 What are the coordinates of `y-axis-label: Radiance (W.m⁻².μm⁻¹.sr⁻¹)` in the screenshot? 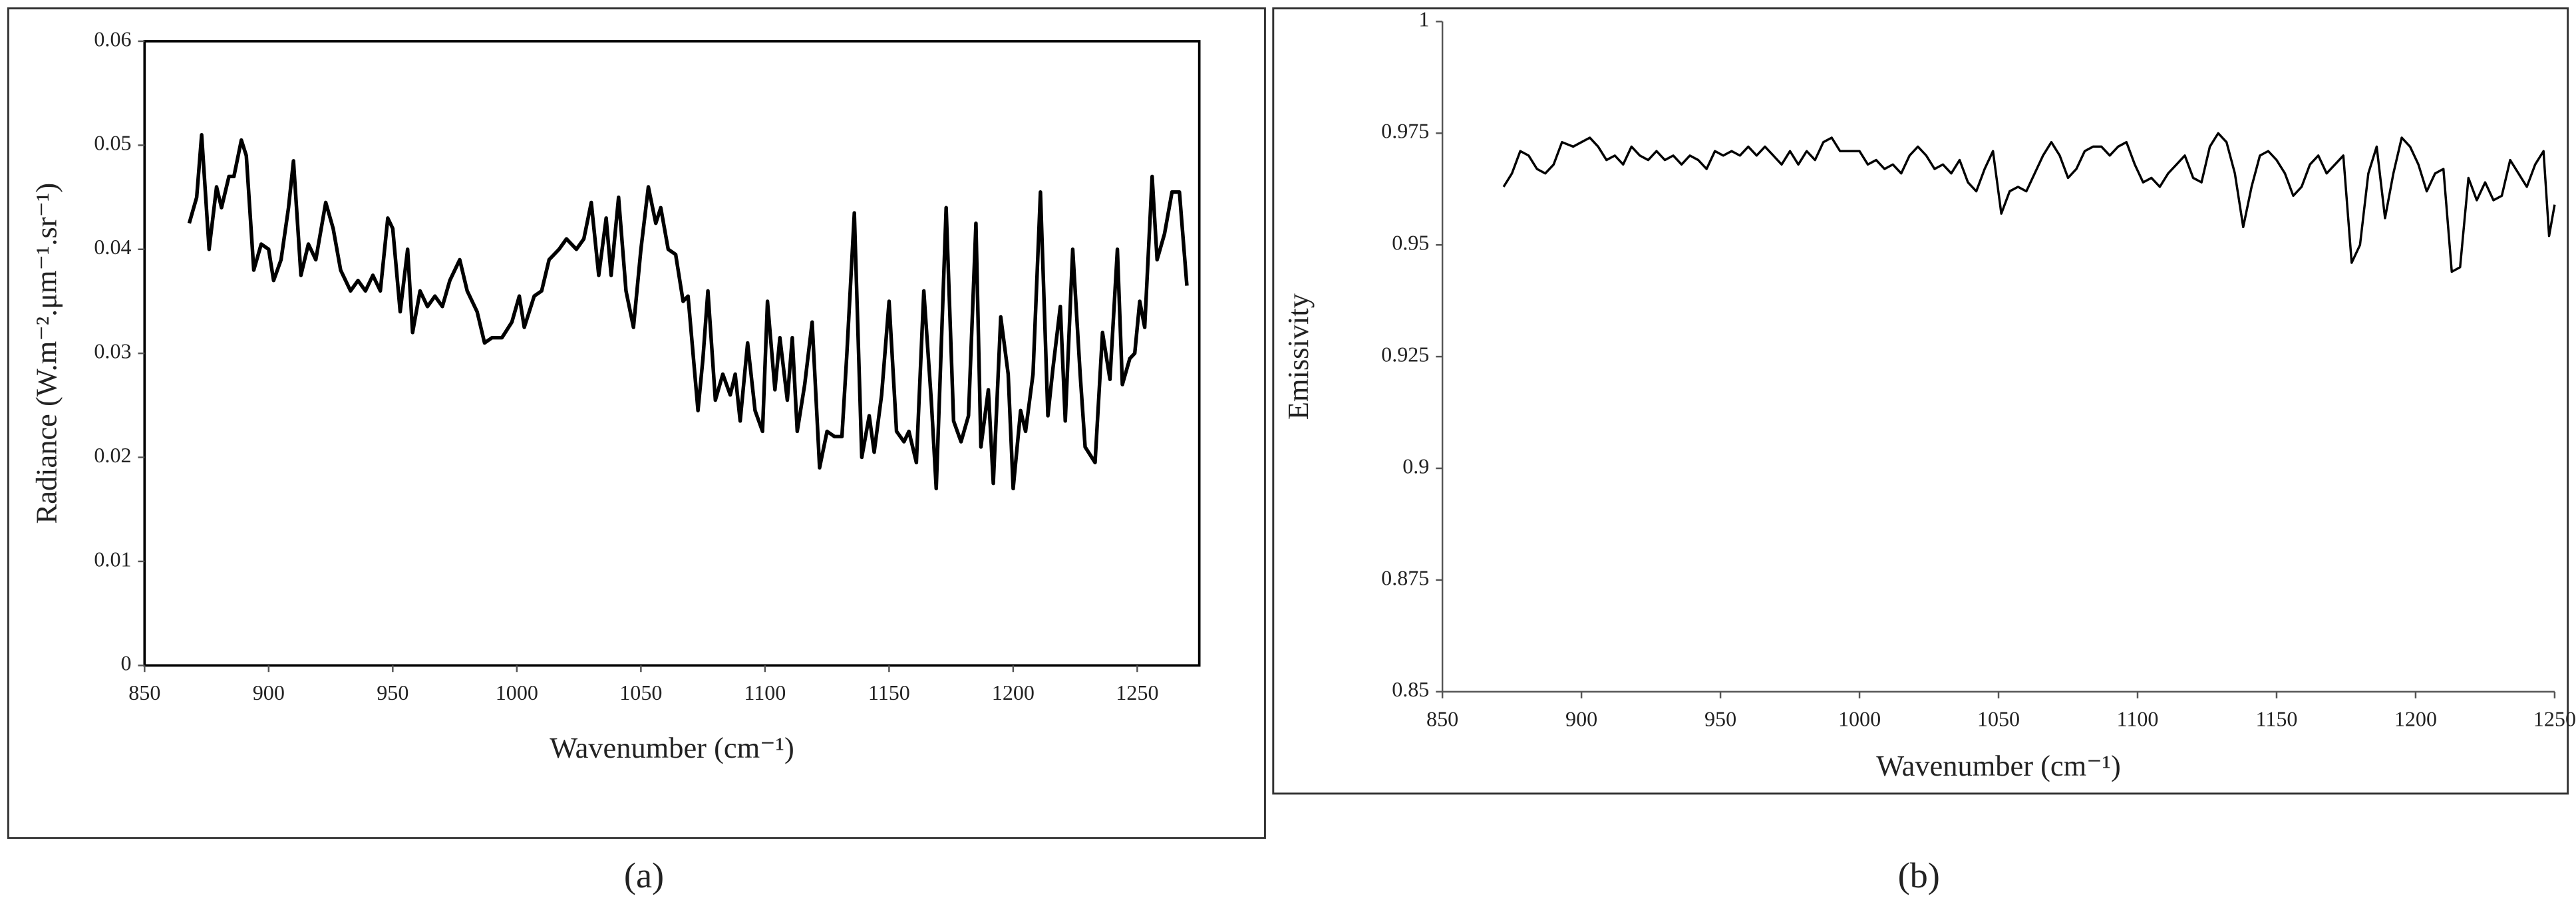 It's located at (46, 353).